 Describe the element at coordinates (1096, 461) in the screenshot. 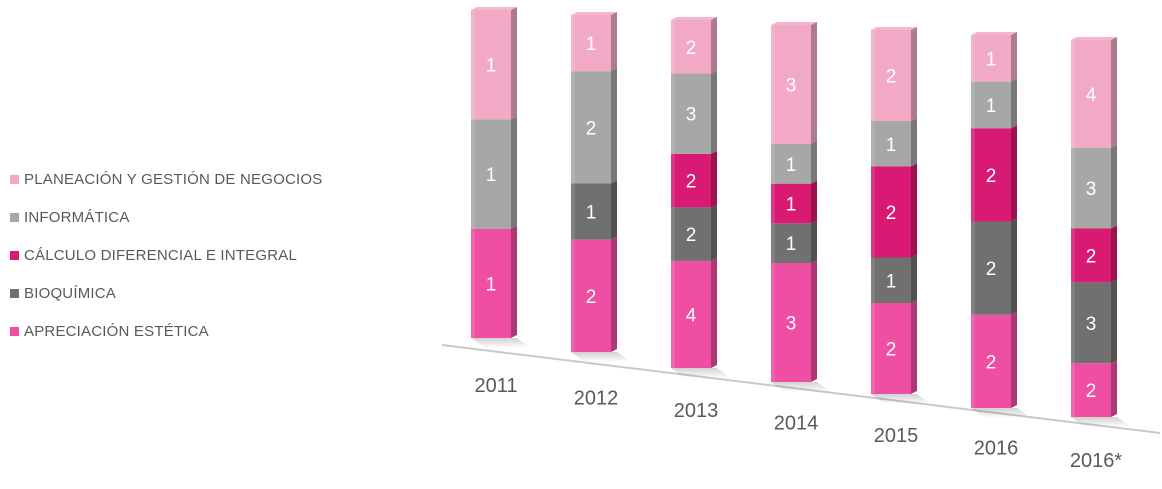

I see `x-tick-label: 2016*` at that location.